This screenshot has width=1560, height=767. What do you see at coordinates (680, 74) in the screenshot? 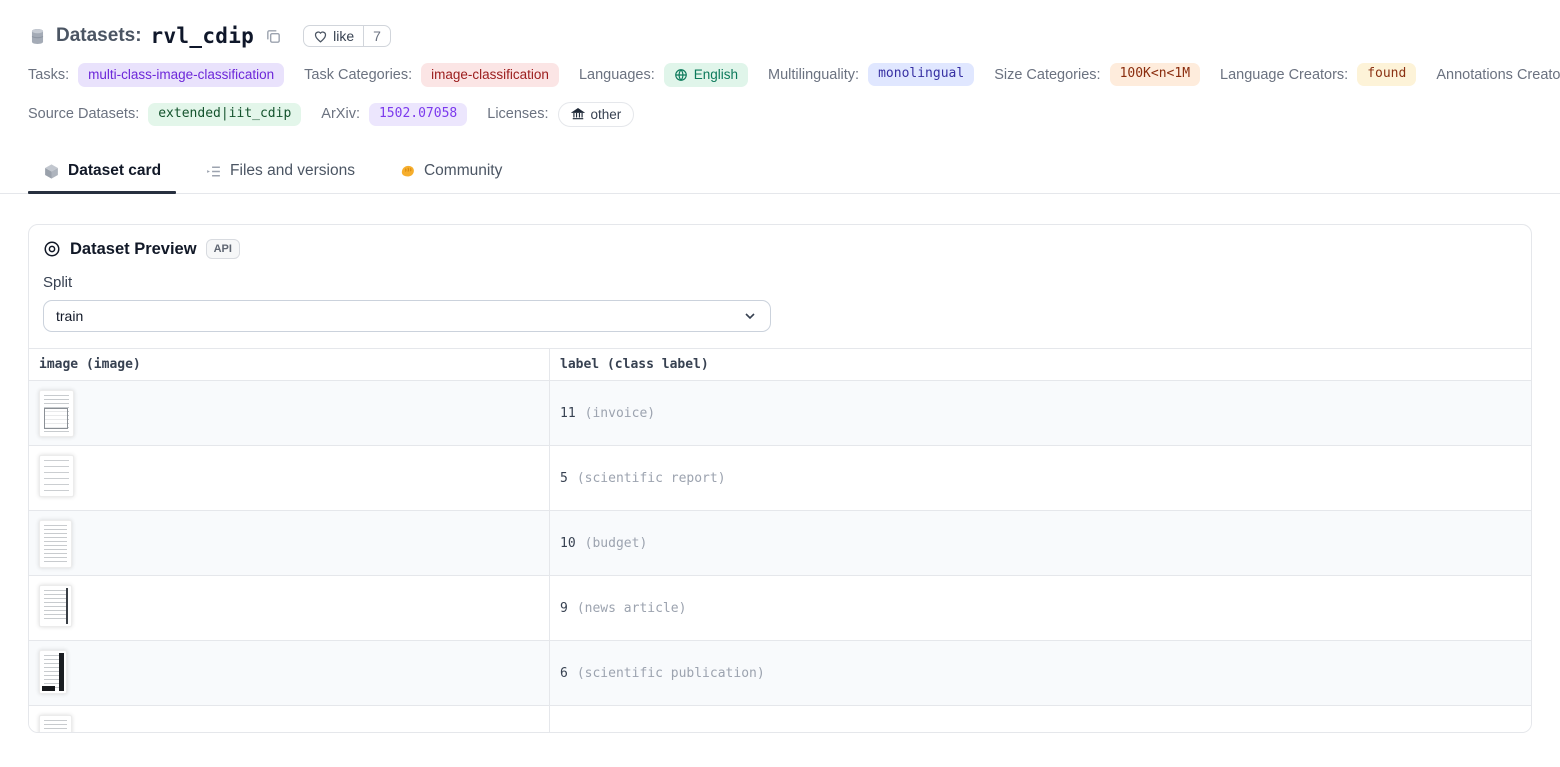
I see `globe-icon` at bounding box center [680, 74].